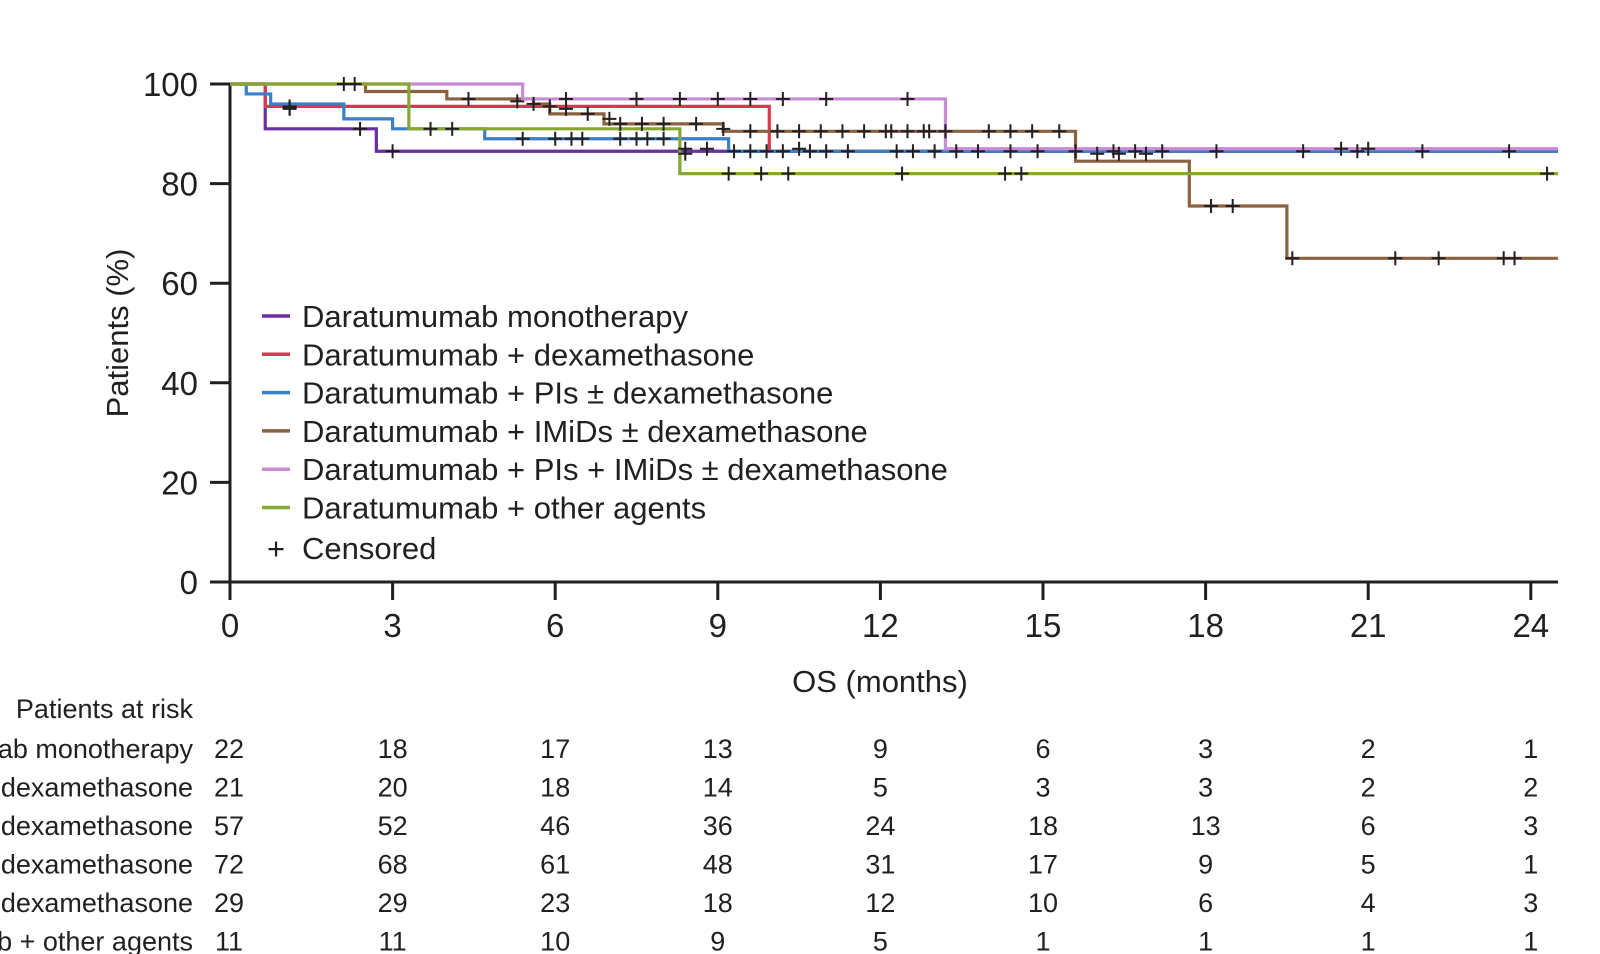  I want to click on y-tick-label: 60, so click(179, 283).